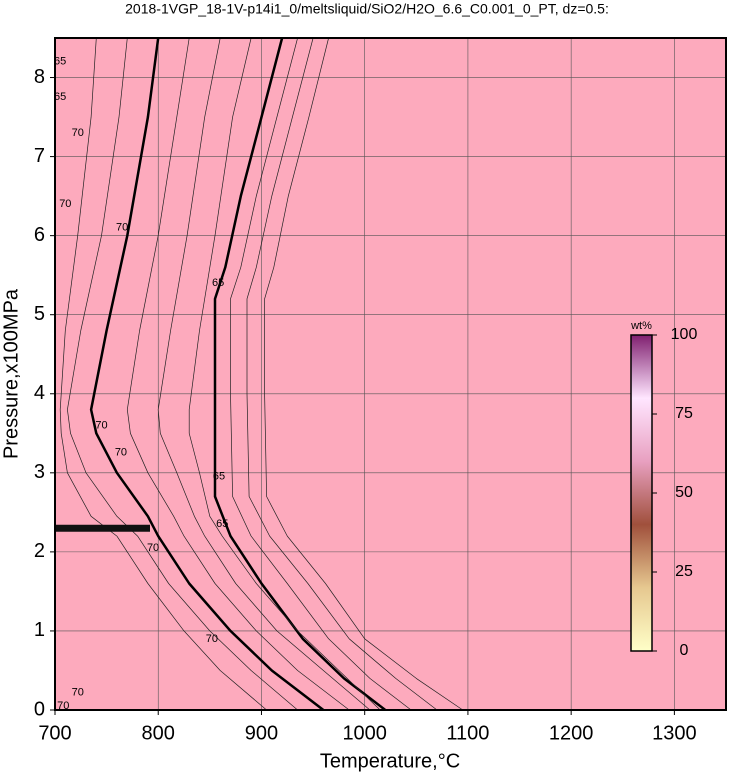 The height and width of the screenshot is (781, 734). I want to click on y-tick-label: 1, so click(39, 630).